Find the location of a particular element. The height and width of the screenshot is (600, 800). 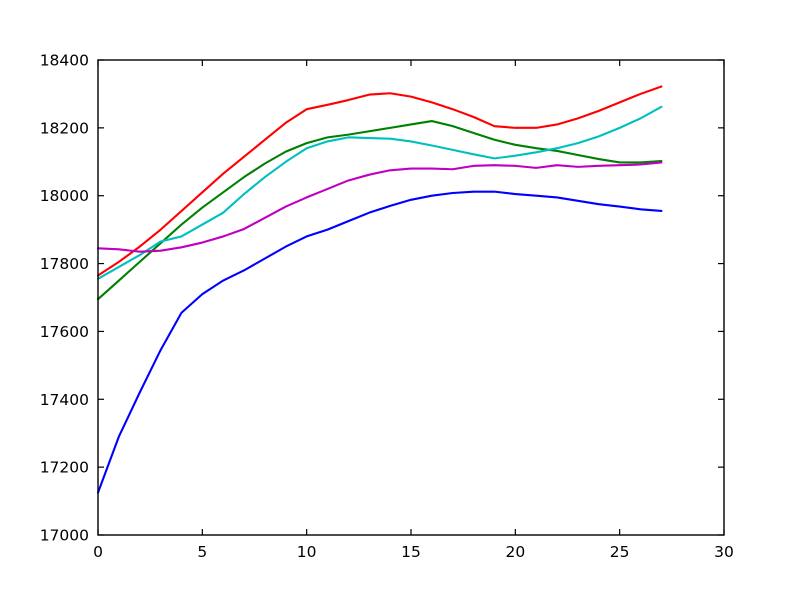

x-tick-label: 20 is located at coordinates (515, 552).